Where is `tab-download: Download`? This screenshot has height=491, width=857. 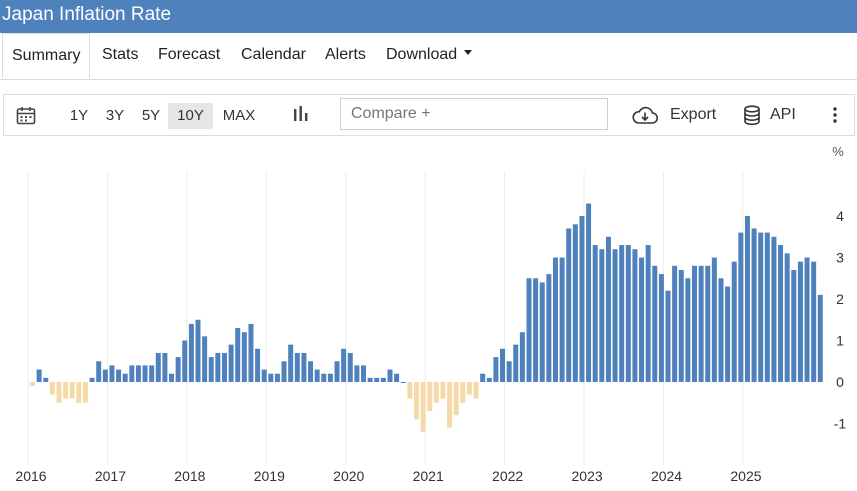
tab-download: Download is located at coordinates (429, 56).